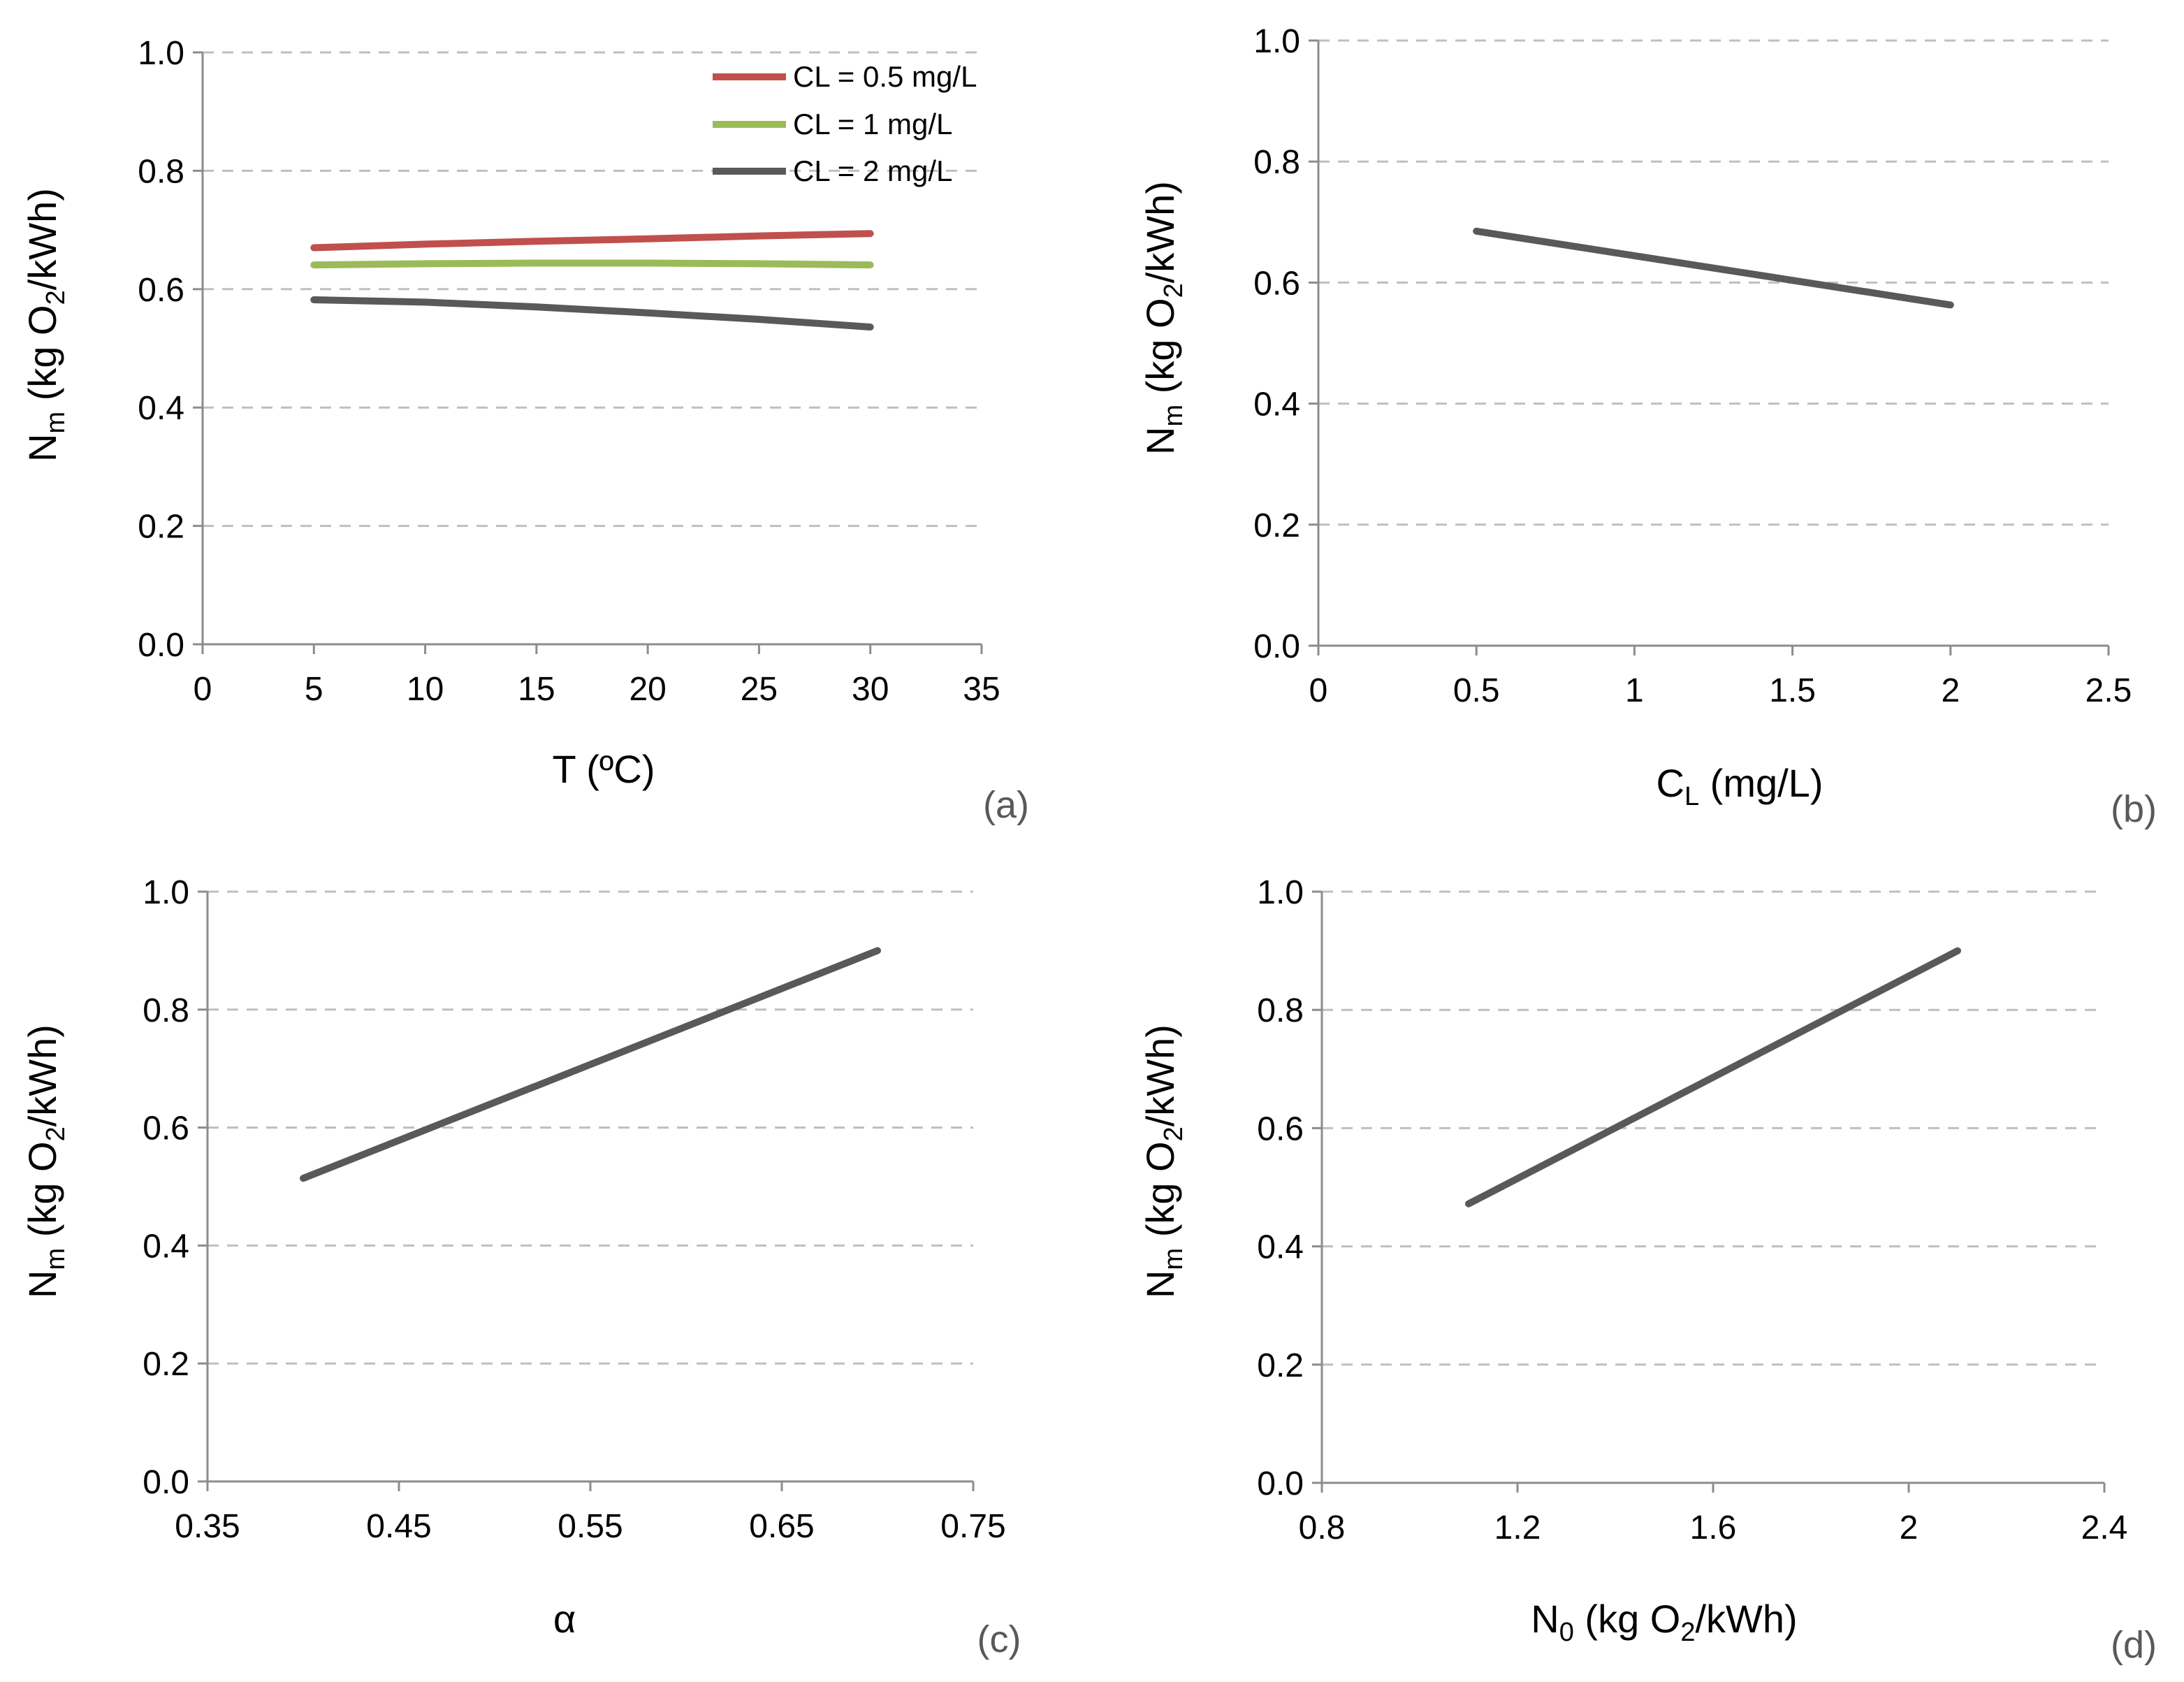  I want to click on x-tick-label: 1.5, so click(1792, 691).